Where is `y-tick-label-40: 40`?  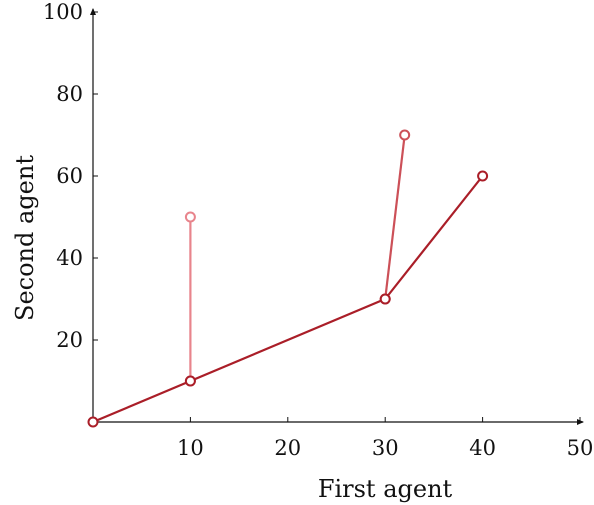 y-tick-label-40: 40 is located at coordinates (69, 258).